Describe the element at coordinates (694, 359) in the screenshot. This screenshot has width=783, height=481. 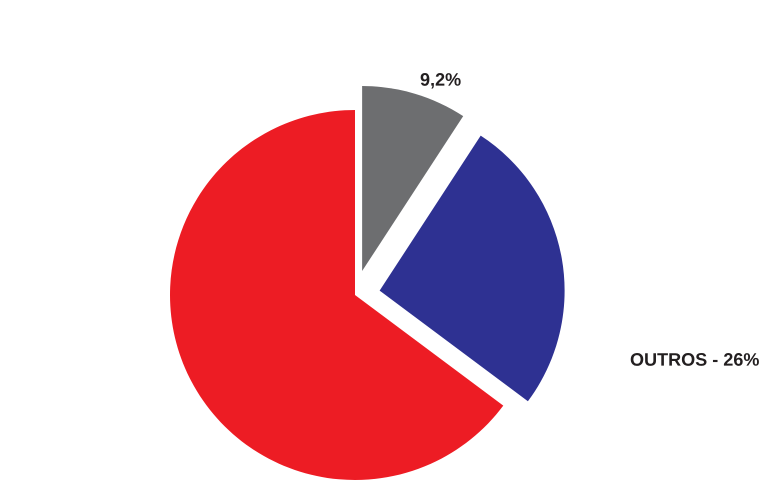
I see `slice-label: OUTROS - 26%` at that location.